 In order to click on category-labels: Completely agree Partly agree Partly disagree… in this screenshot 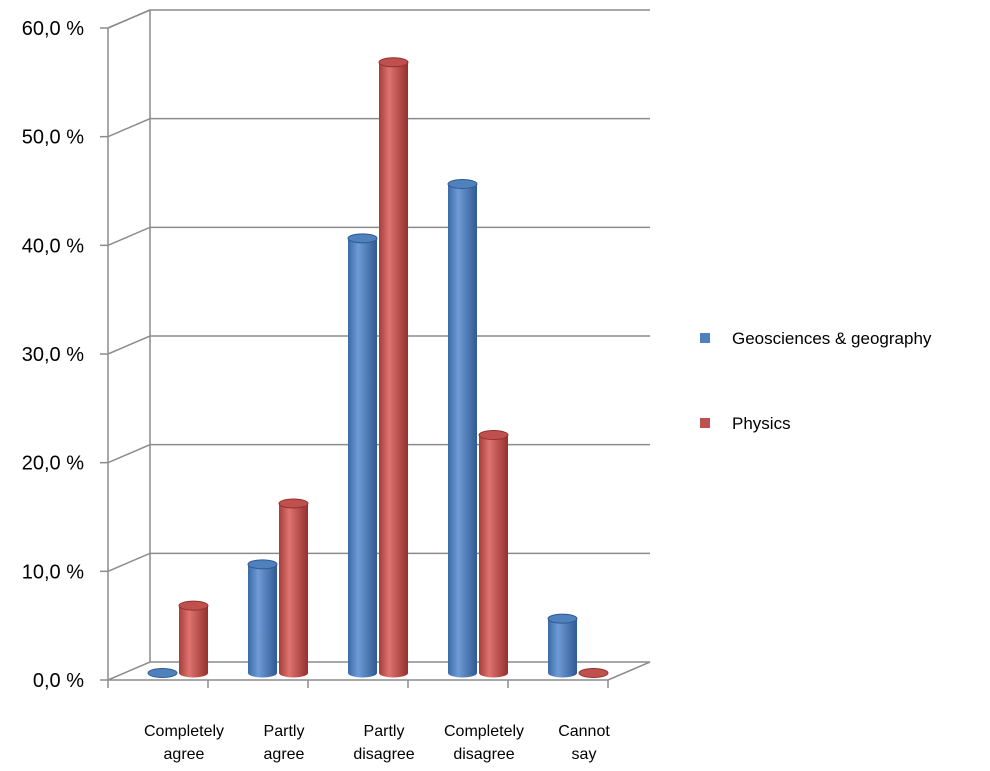, I will do `click(377, 743)`.